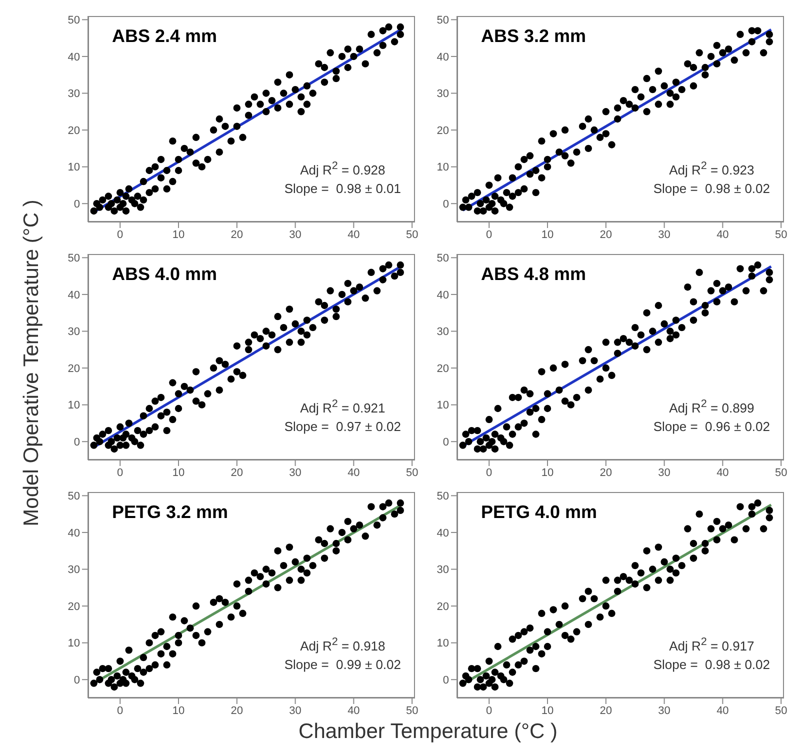 The width and height of the screenshot is (805, 750). What do you see at coordinates (342, 168) in the screenshot?
I see `annotation: Adj R$^{2}$ = 0.928` at bounding box center [342, 168].